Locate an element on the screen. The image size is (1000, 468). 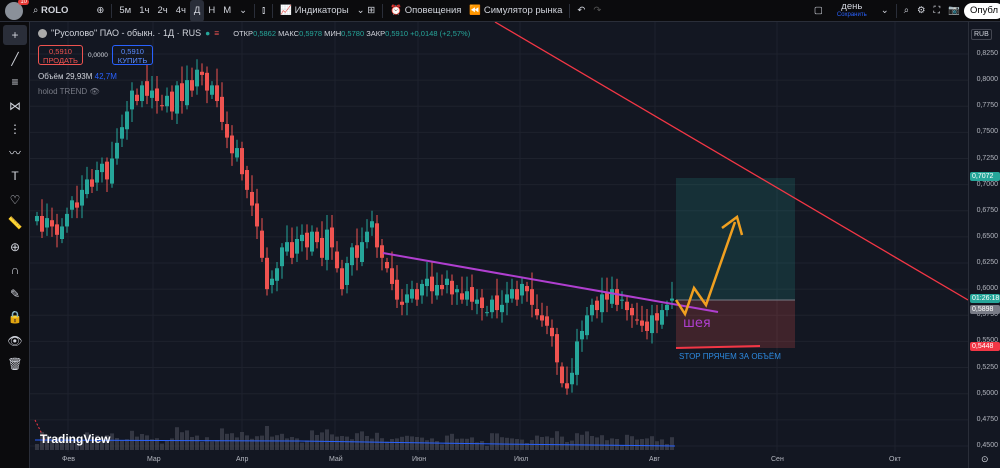
interval-month: М is located at coordinates (227, 10).